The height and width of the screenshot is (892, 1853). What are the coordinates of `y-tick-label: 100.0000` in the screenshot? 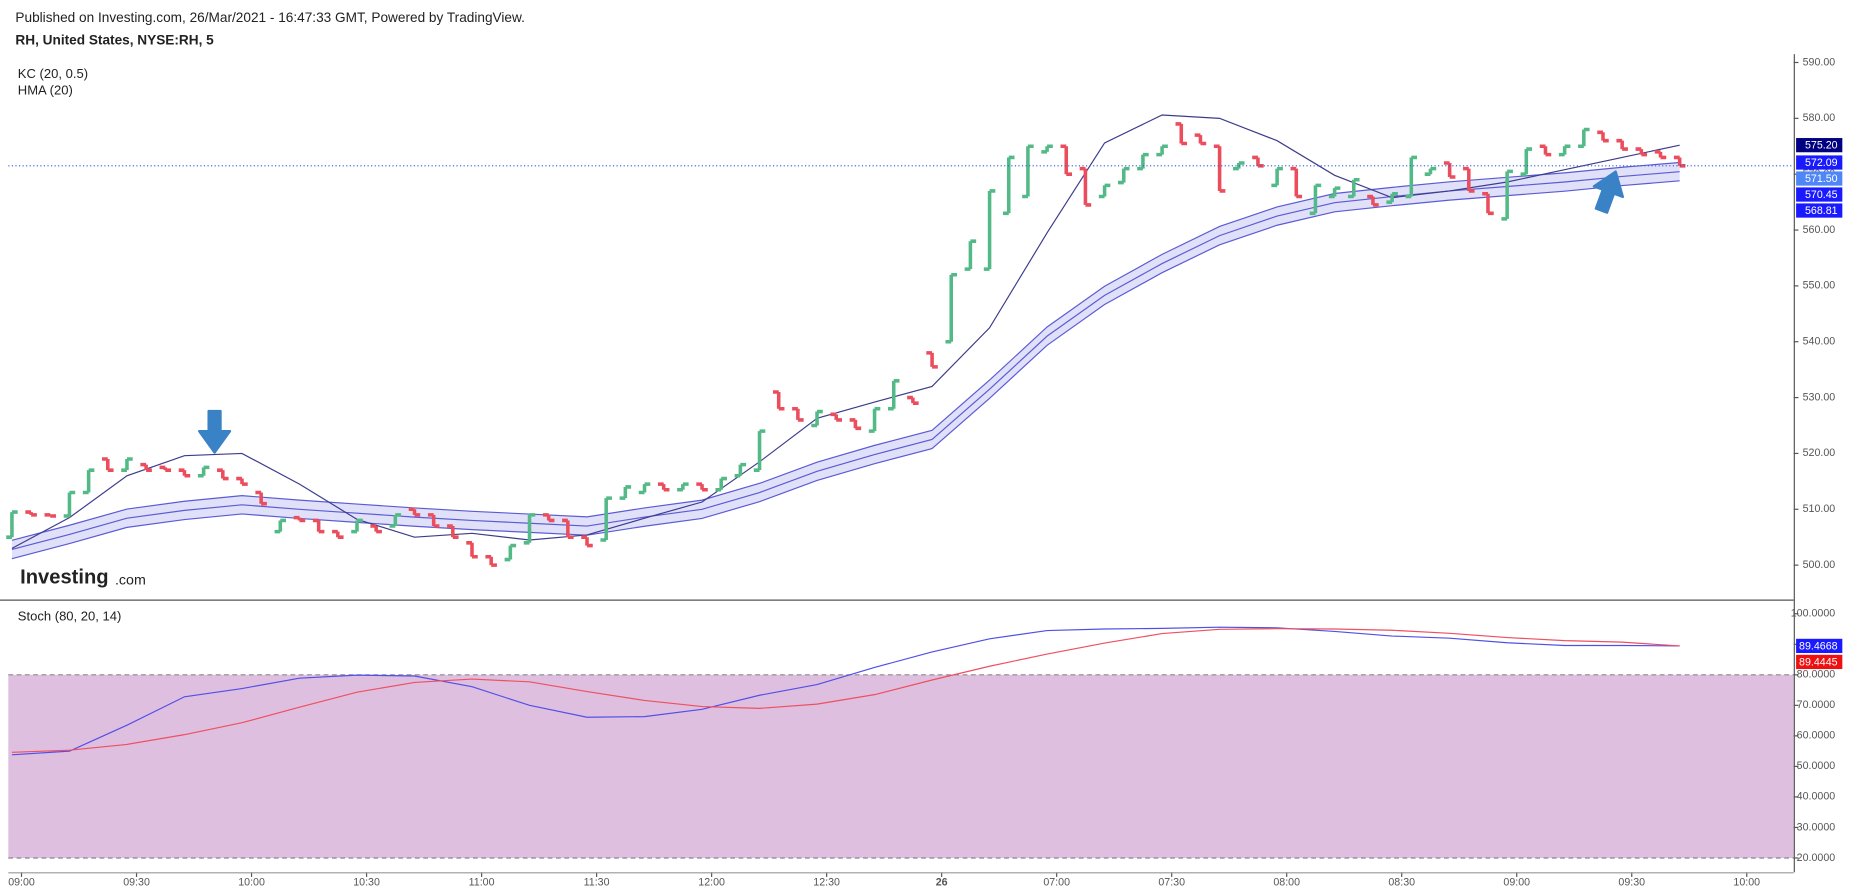 It's located at (1813, 614).